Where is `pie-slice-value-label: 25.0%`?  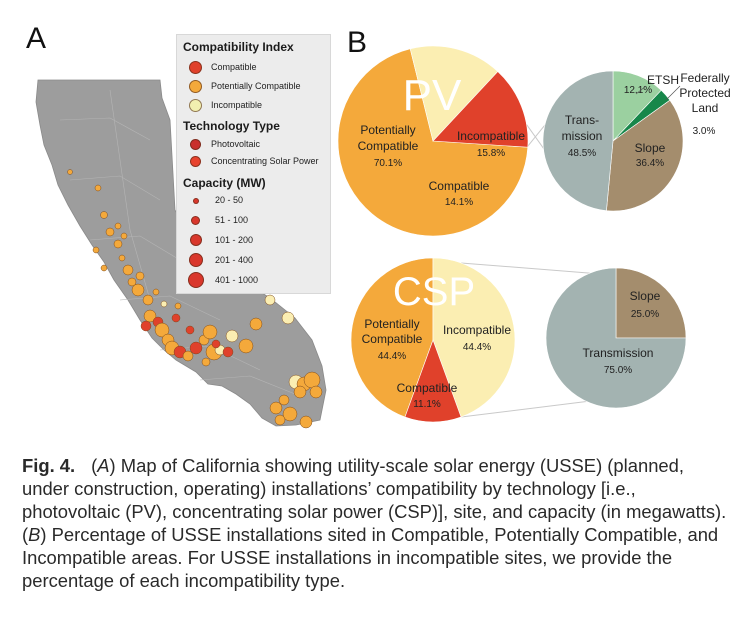 pie-slice-value-label: 25.0% is located at coordinates (645, 314).